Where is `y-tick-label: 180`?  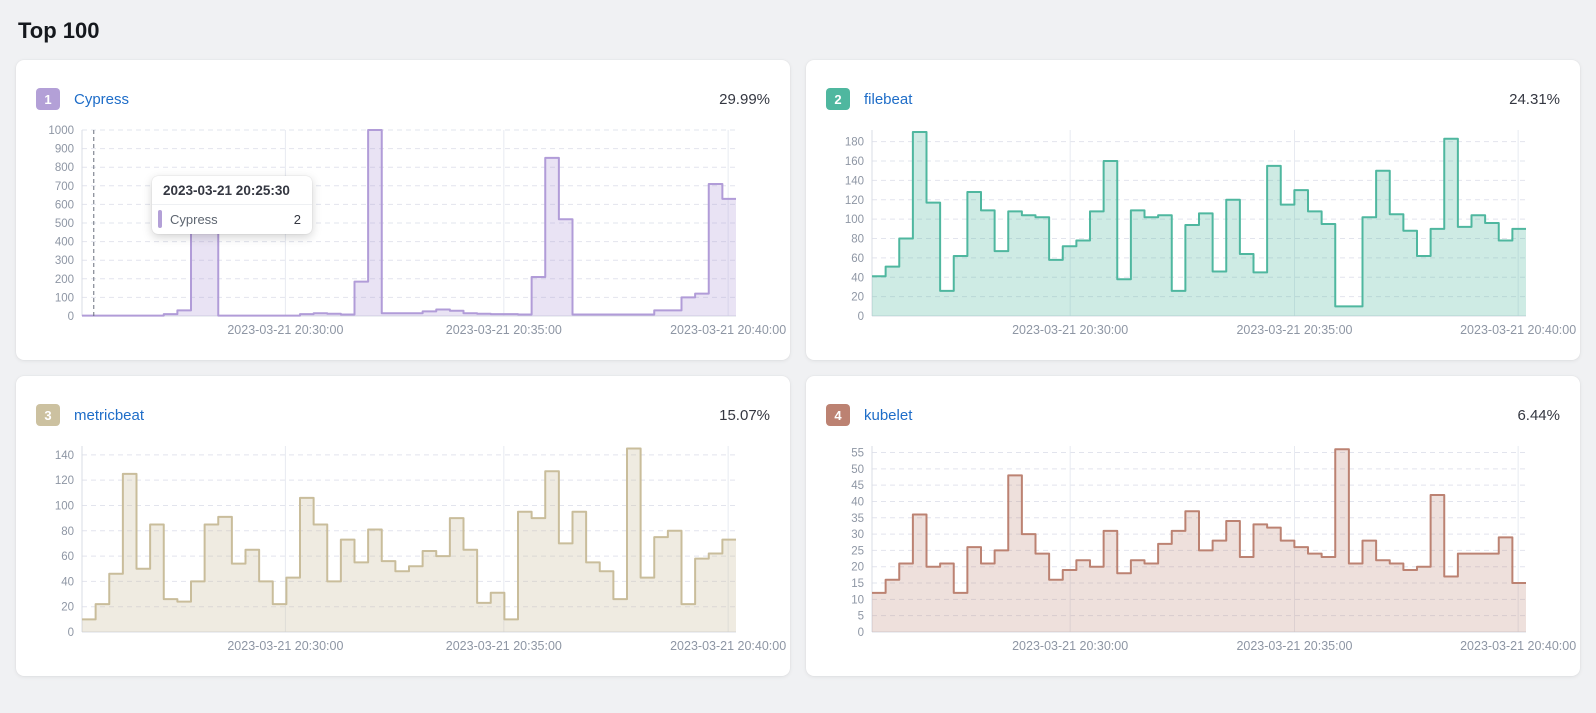 y-tick-label: 180 is located at coordinates (854, 143).